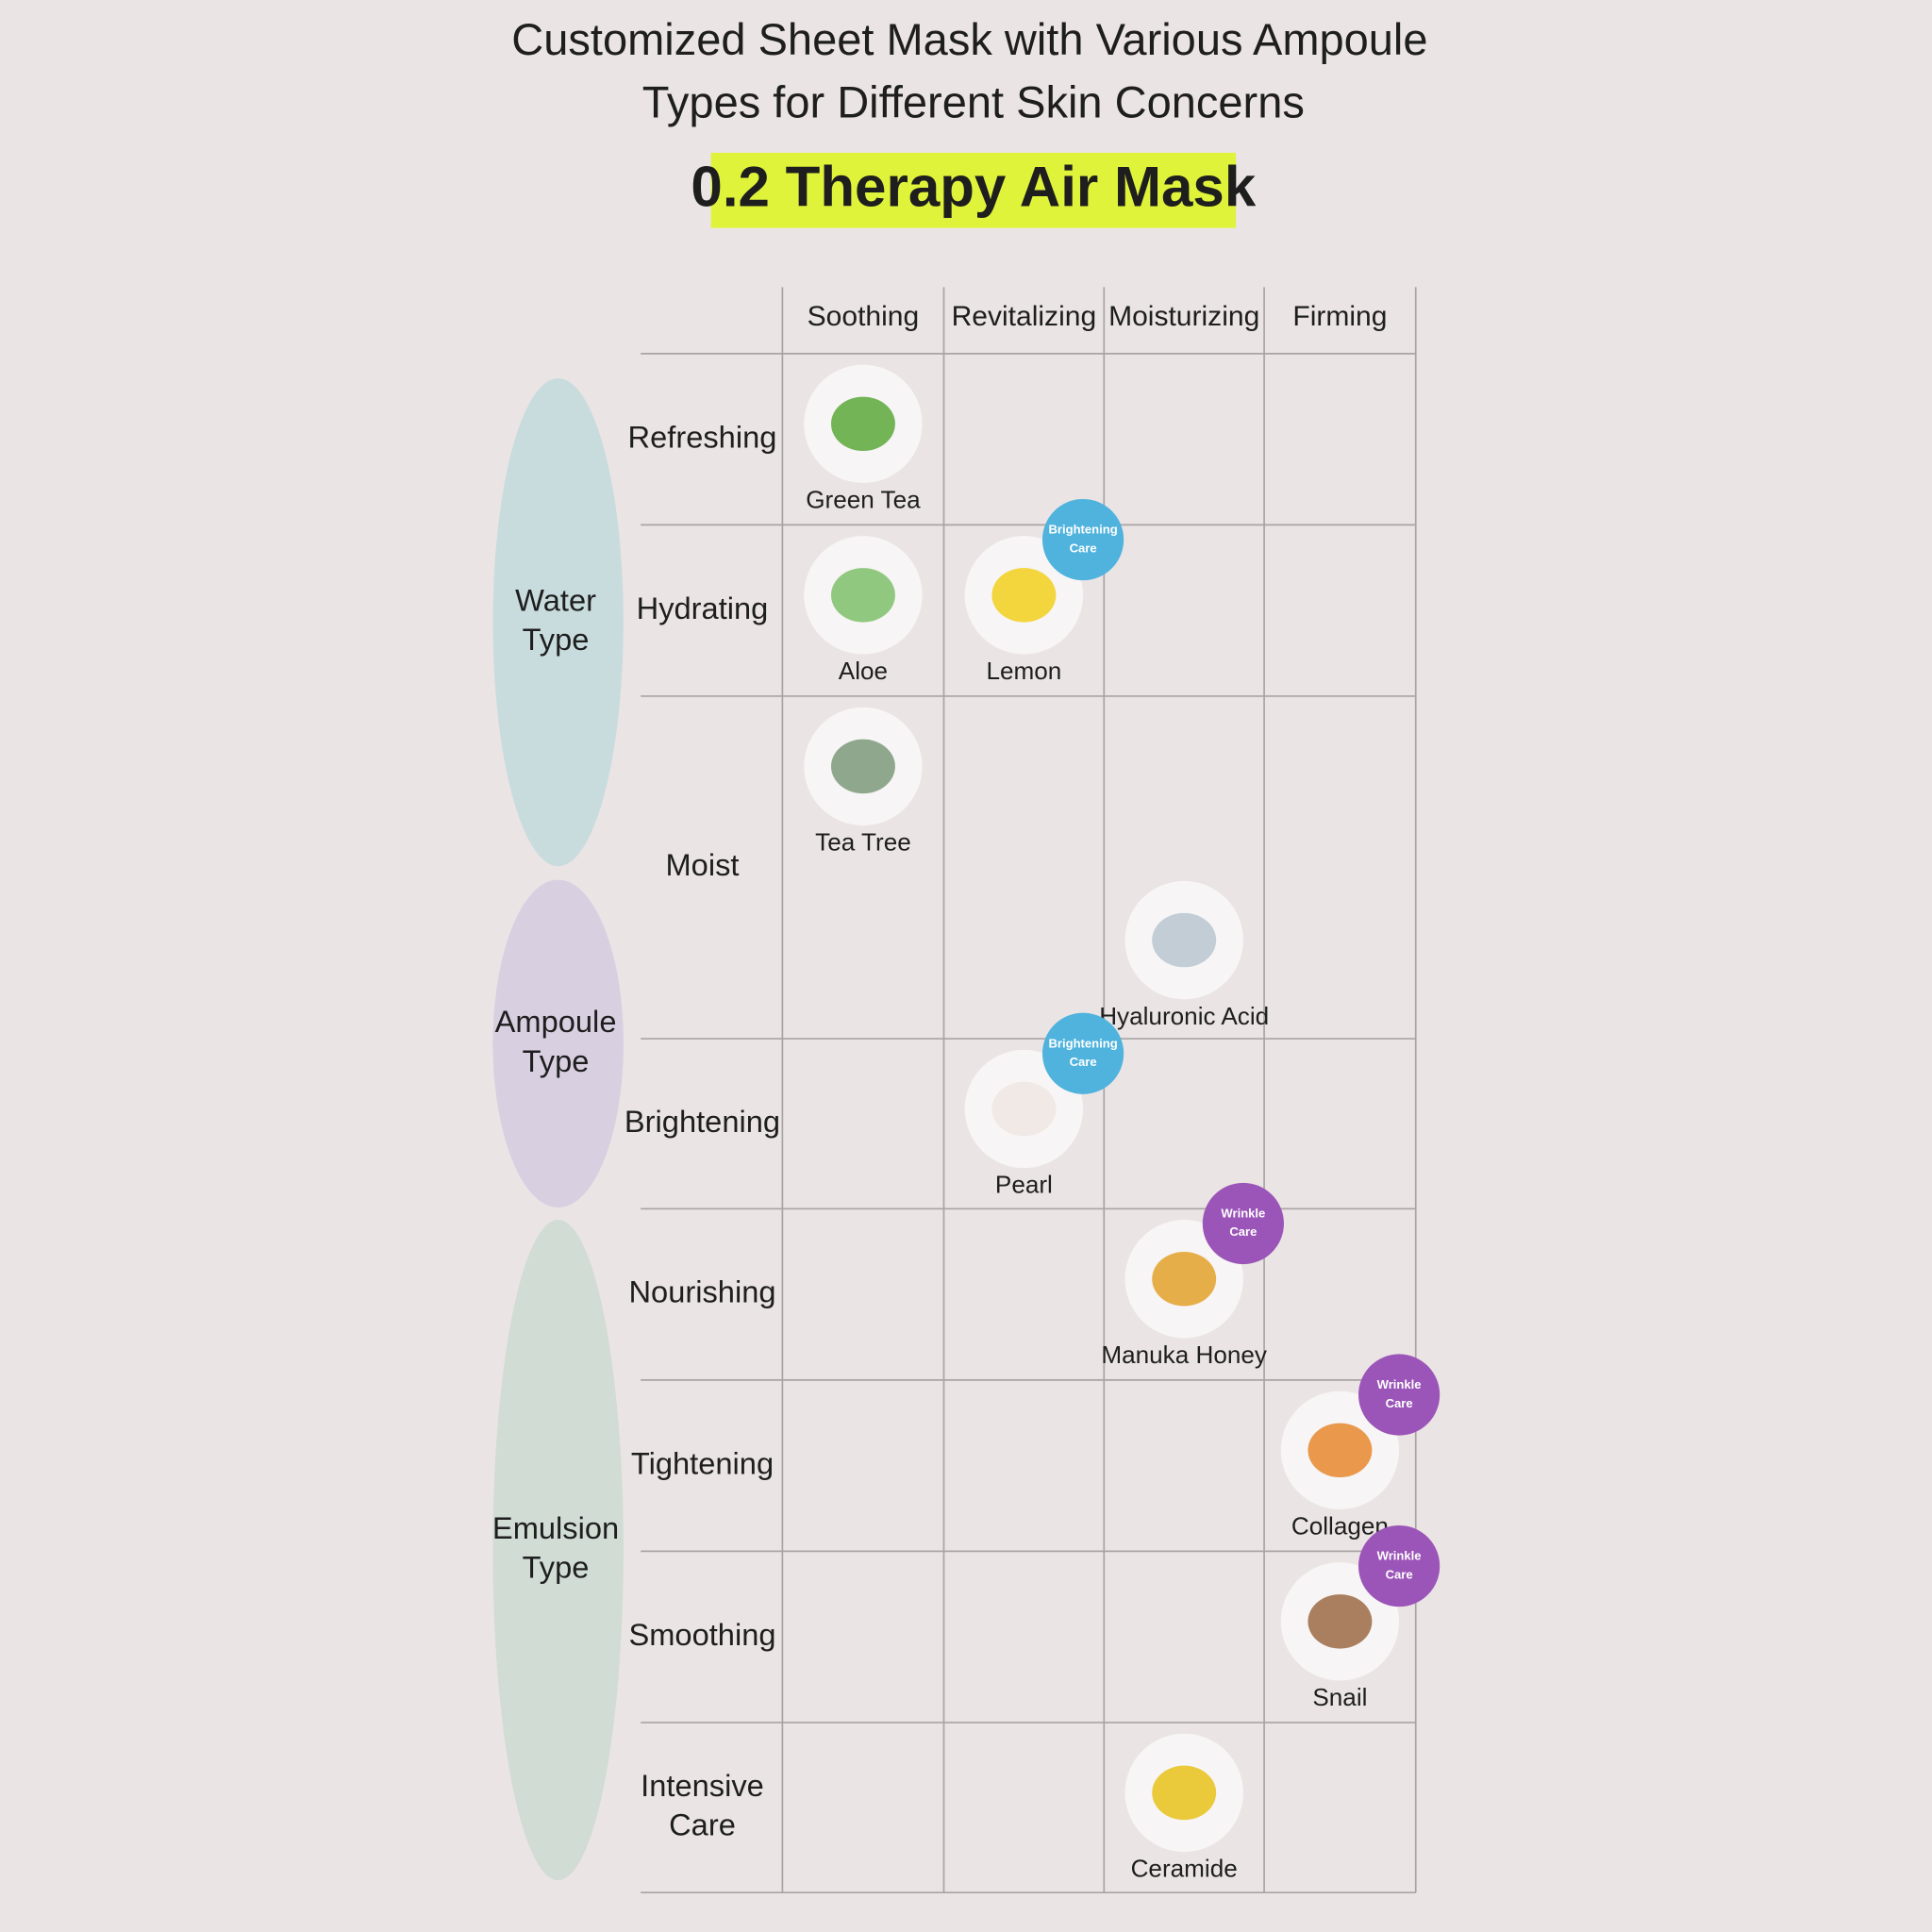 The image size is (1932, 1932). Describe the element at coordinates (703, 1824) in the screenshot. I see `row-label: Care` at that location.